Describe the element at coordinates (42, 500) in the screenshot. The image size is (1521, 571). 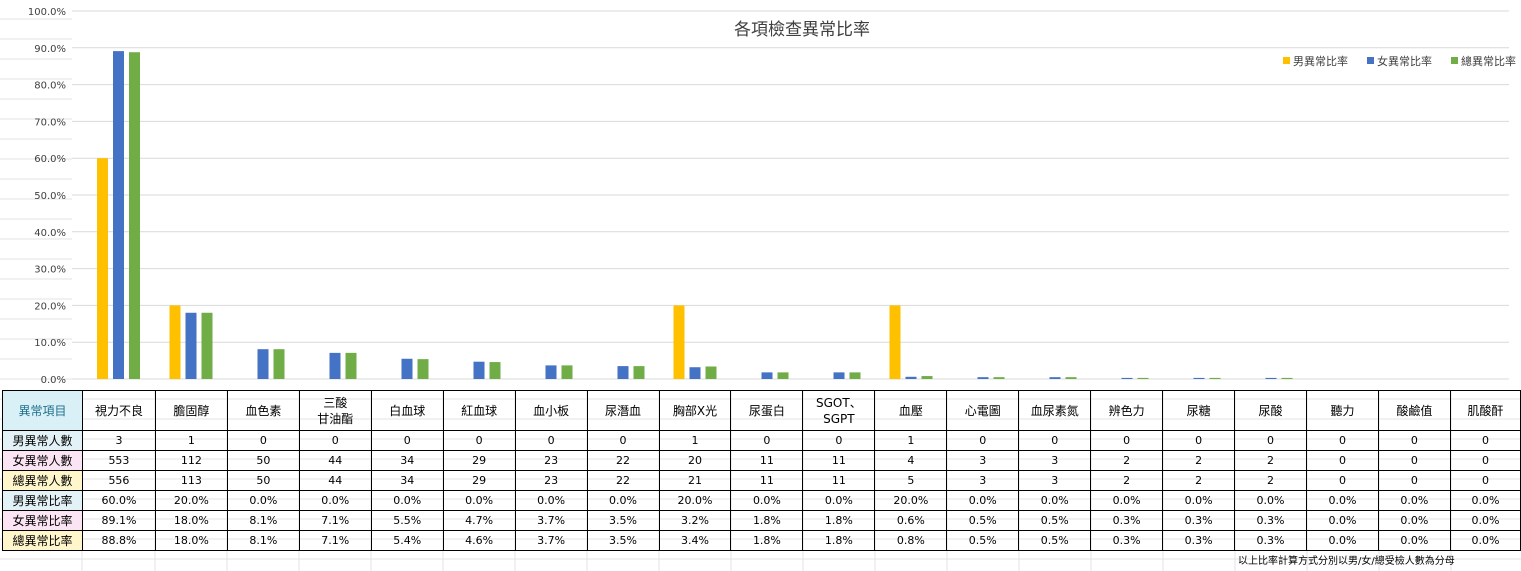
I see `table-row-label: 男異常比率` at that location.